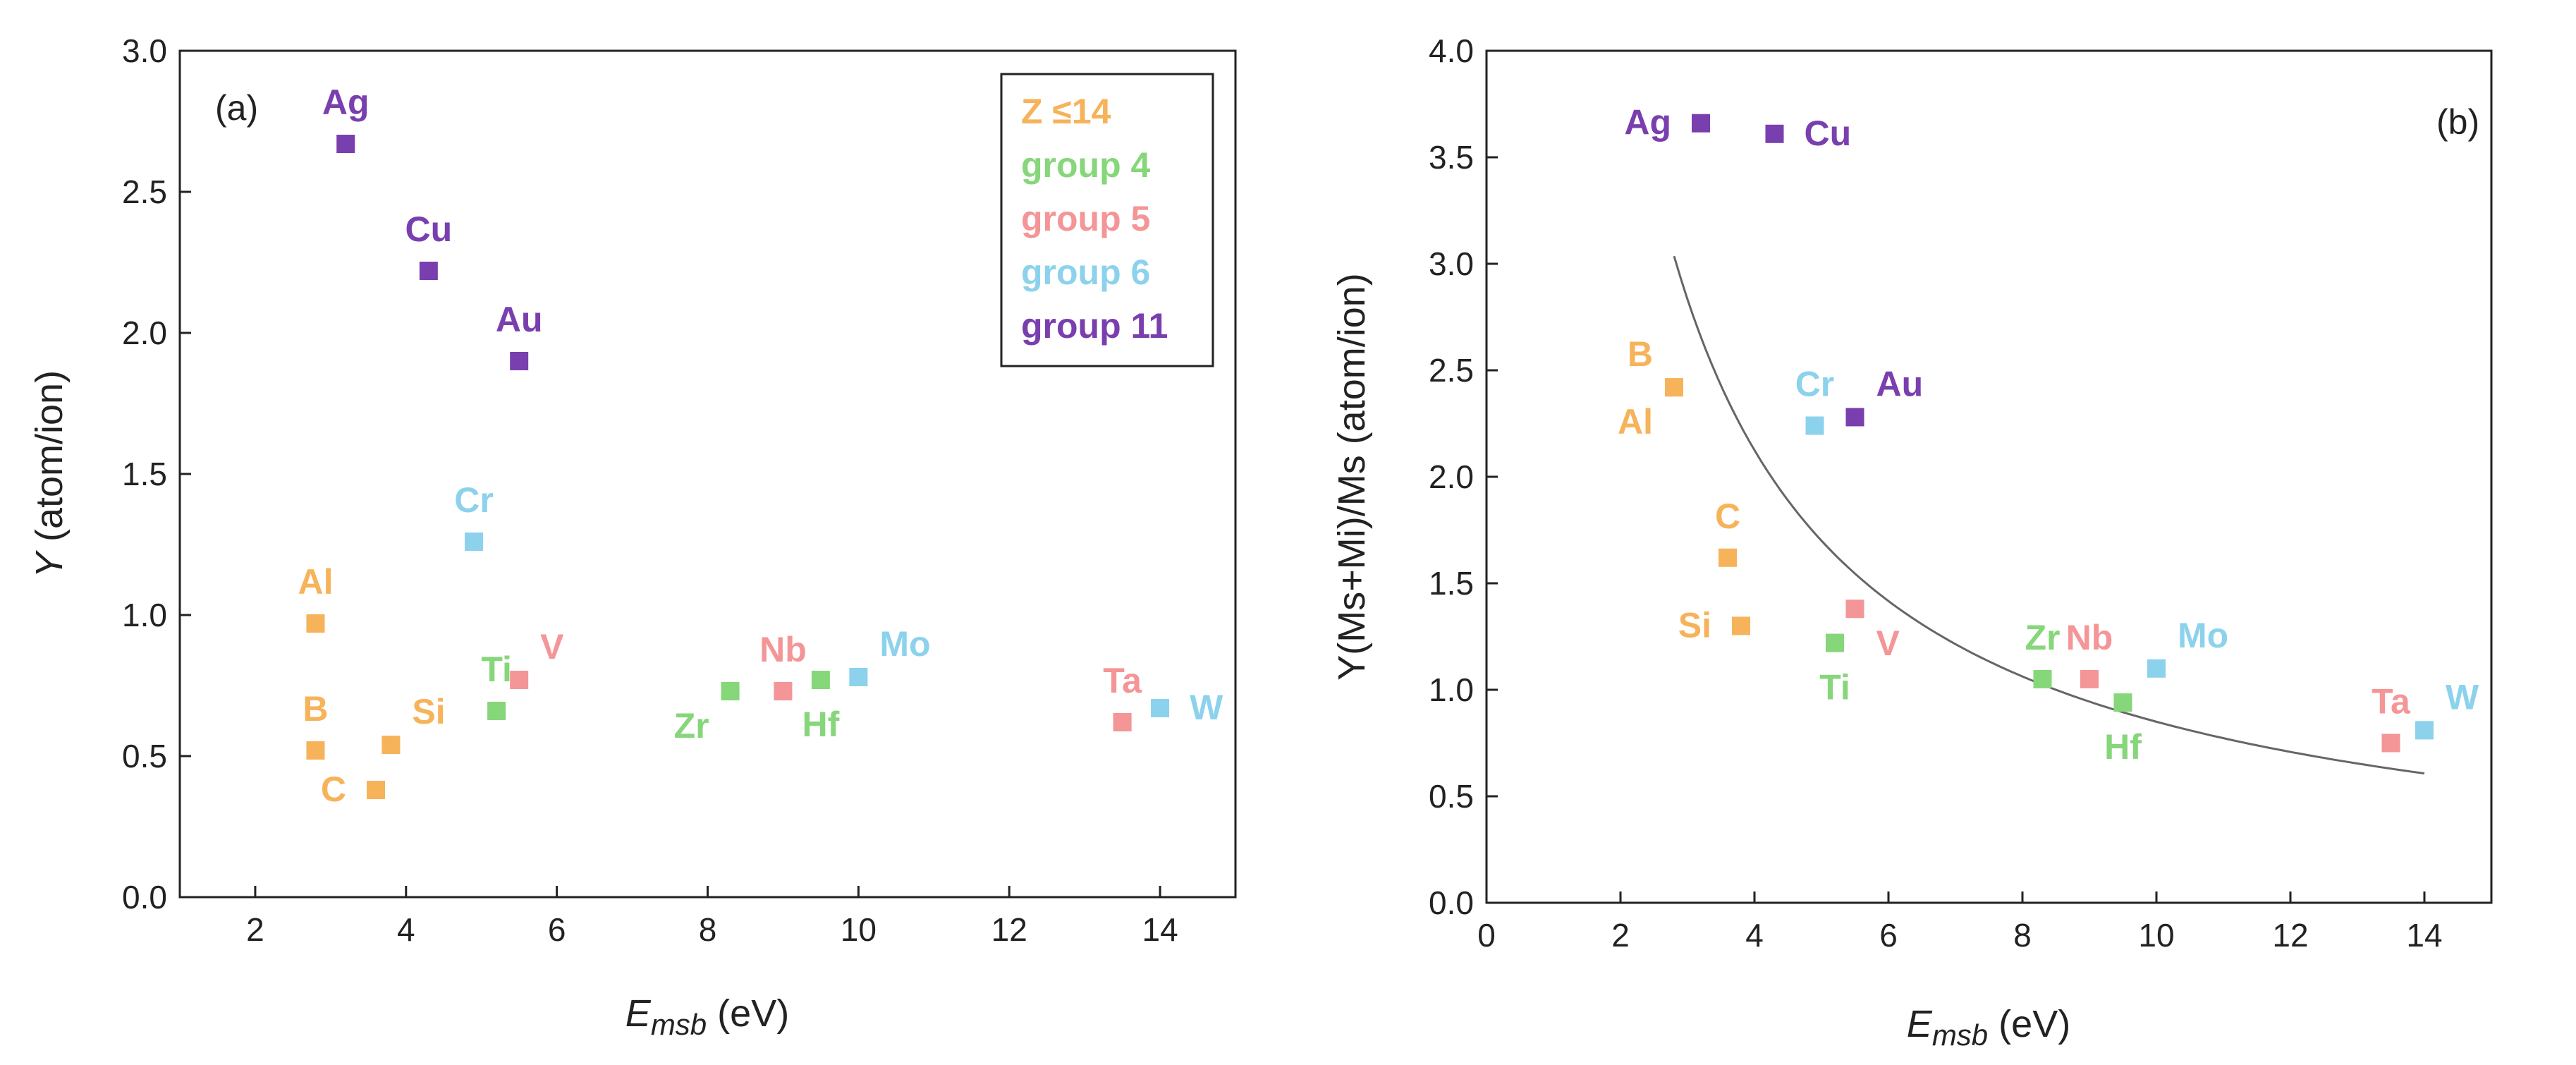 This screenshot has height=1065, width=2576. Describe the element at coordinates (1854, 609) in the screenshot. I see `data-point-v` at that location.